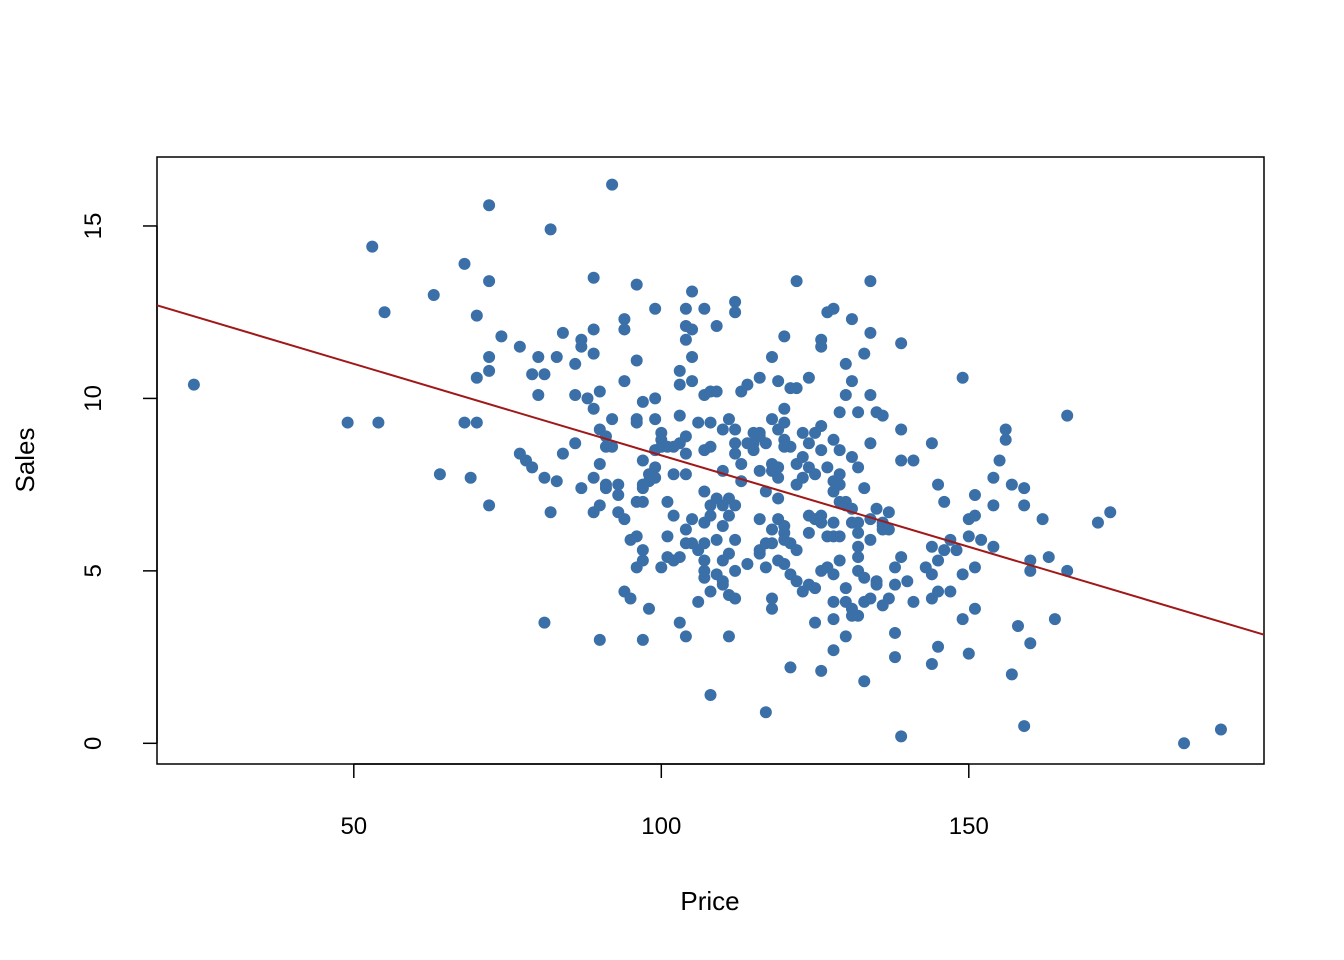  Describe the element at coordinates (119, 481) in the screenshot. I see `y-axis: 0 5 10 15` at that location.